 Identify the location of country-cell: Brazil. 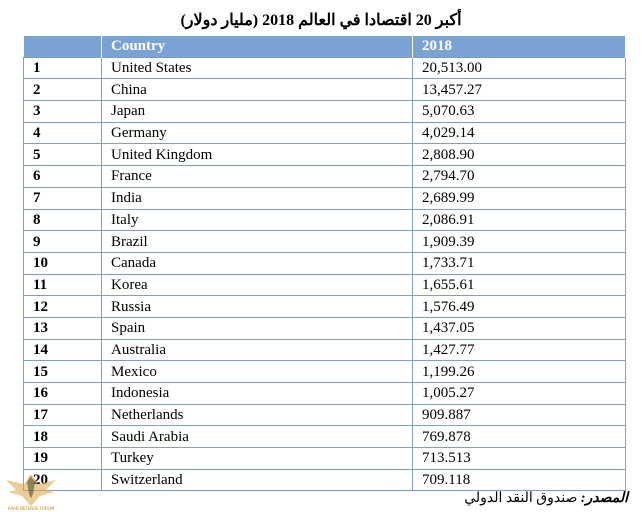
(257, 241).